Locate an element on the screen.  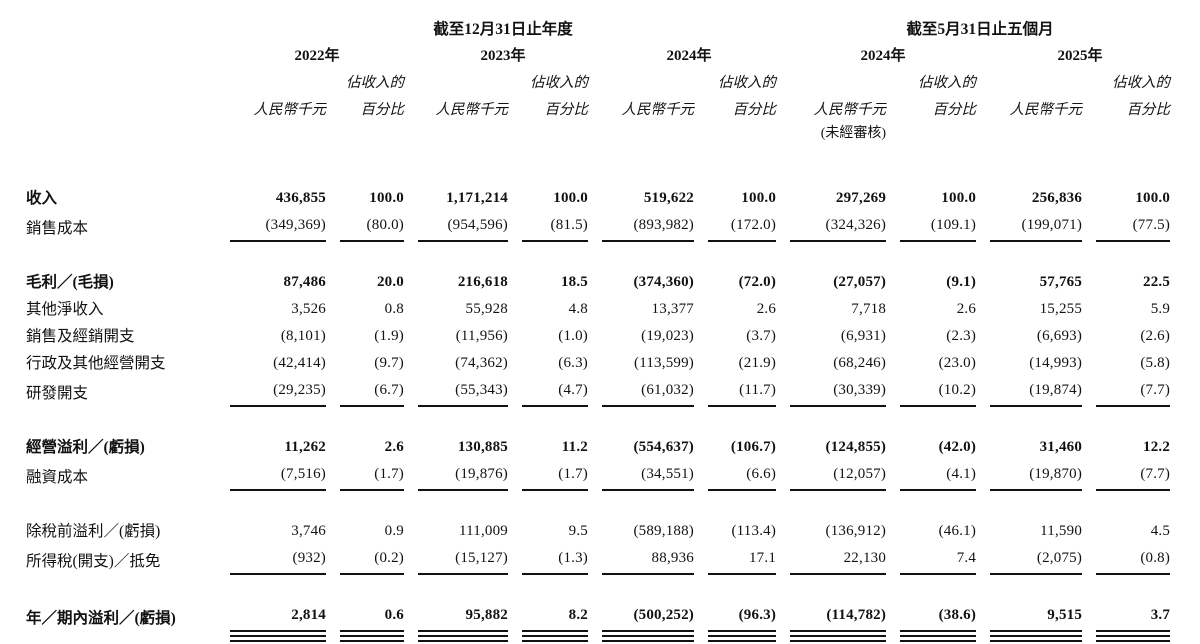
value-cell: (29,235) is located at coordinates (278, 392).